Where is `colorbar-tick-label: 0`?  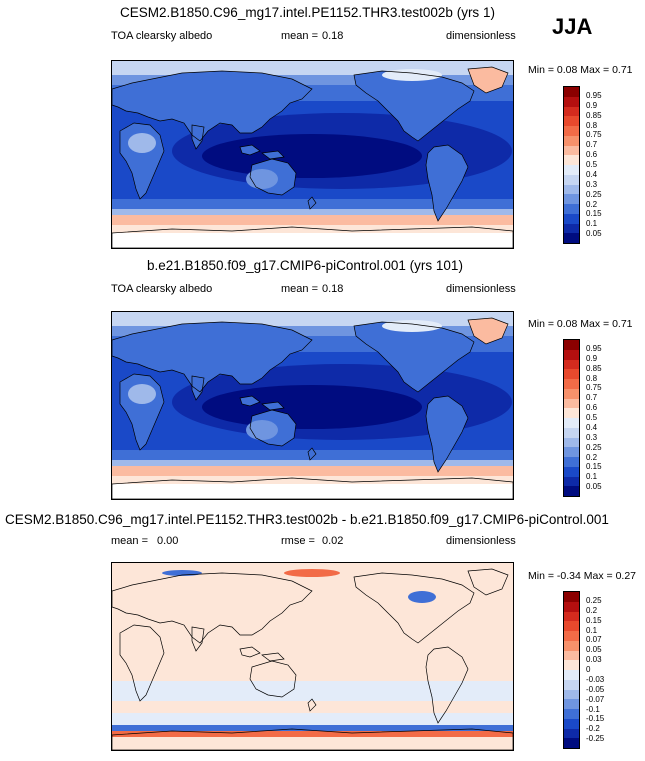 colorbar-tick-label: 0 is located at coordinates (588, 669).